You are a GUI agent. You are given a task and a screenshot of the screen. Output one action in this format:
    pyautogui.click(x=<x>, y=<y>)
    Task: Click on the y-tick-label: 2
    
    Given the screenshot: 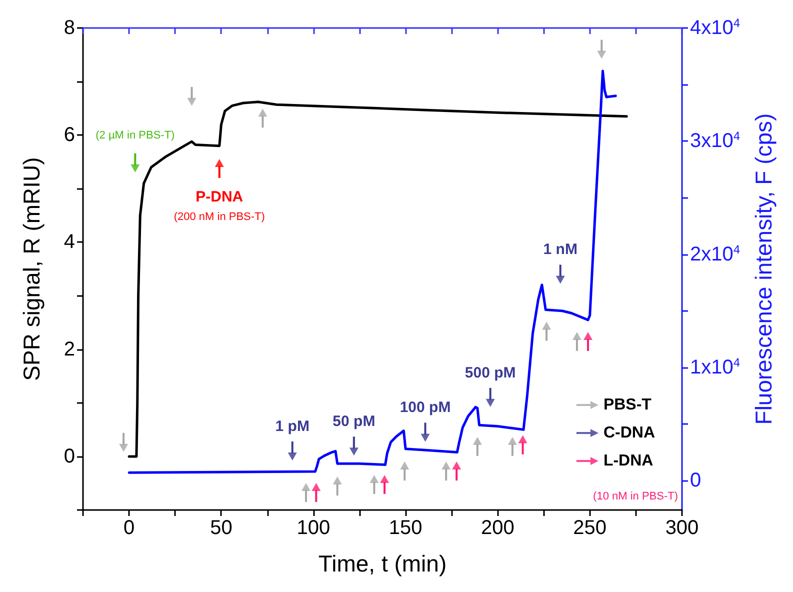 What is the action you would take?
    pyautogui.click(x=69, y=349)
    